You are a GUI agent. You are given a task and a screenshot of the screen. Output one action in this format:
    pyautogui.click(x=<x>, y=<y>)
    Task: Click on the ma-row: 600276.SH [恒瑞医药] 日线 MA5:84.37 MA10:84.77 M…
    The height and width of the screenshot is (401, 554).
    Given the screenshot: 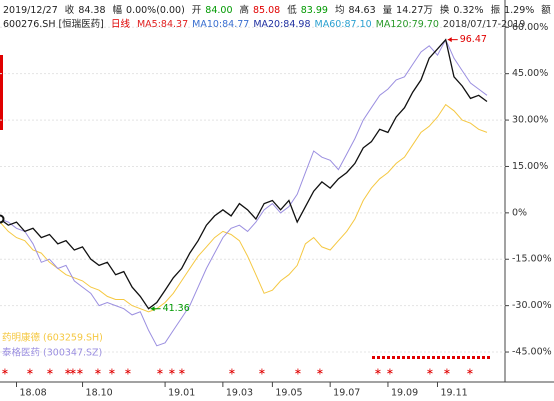 What is the action you would take?
    pyautogui.click(x=278, y=23)
    